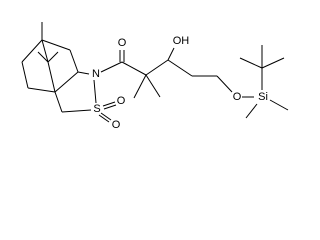  Describe the element at coordinates (181, 41) in the screenshot. I see `atom-label: OH` at that location.